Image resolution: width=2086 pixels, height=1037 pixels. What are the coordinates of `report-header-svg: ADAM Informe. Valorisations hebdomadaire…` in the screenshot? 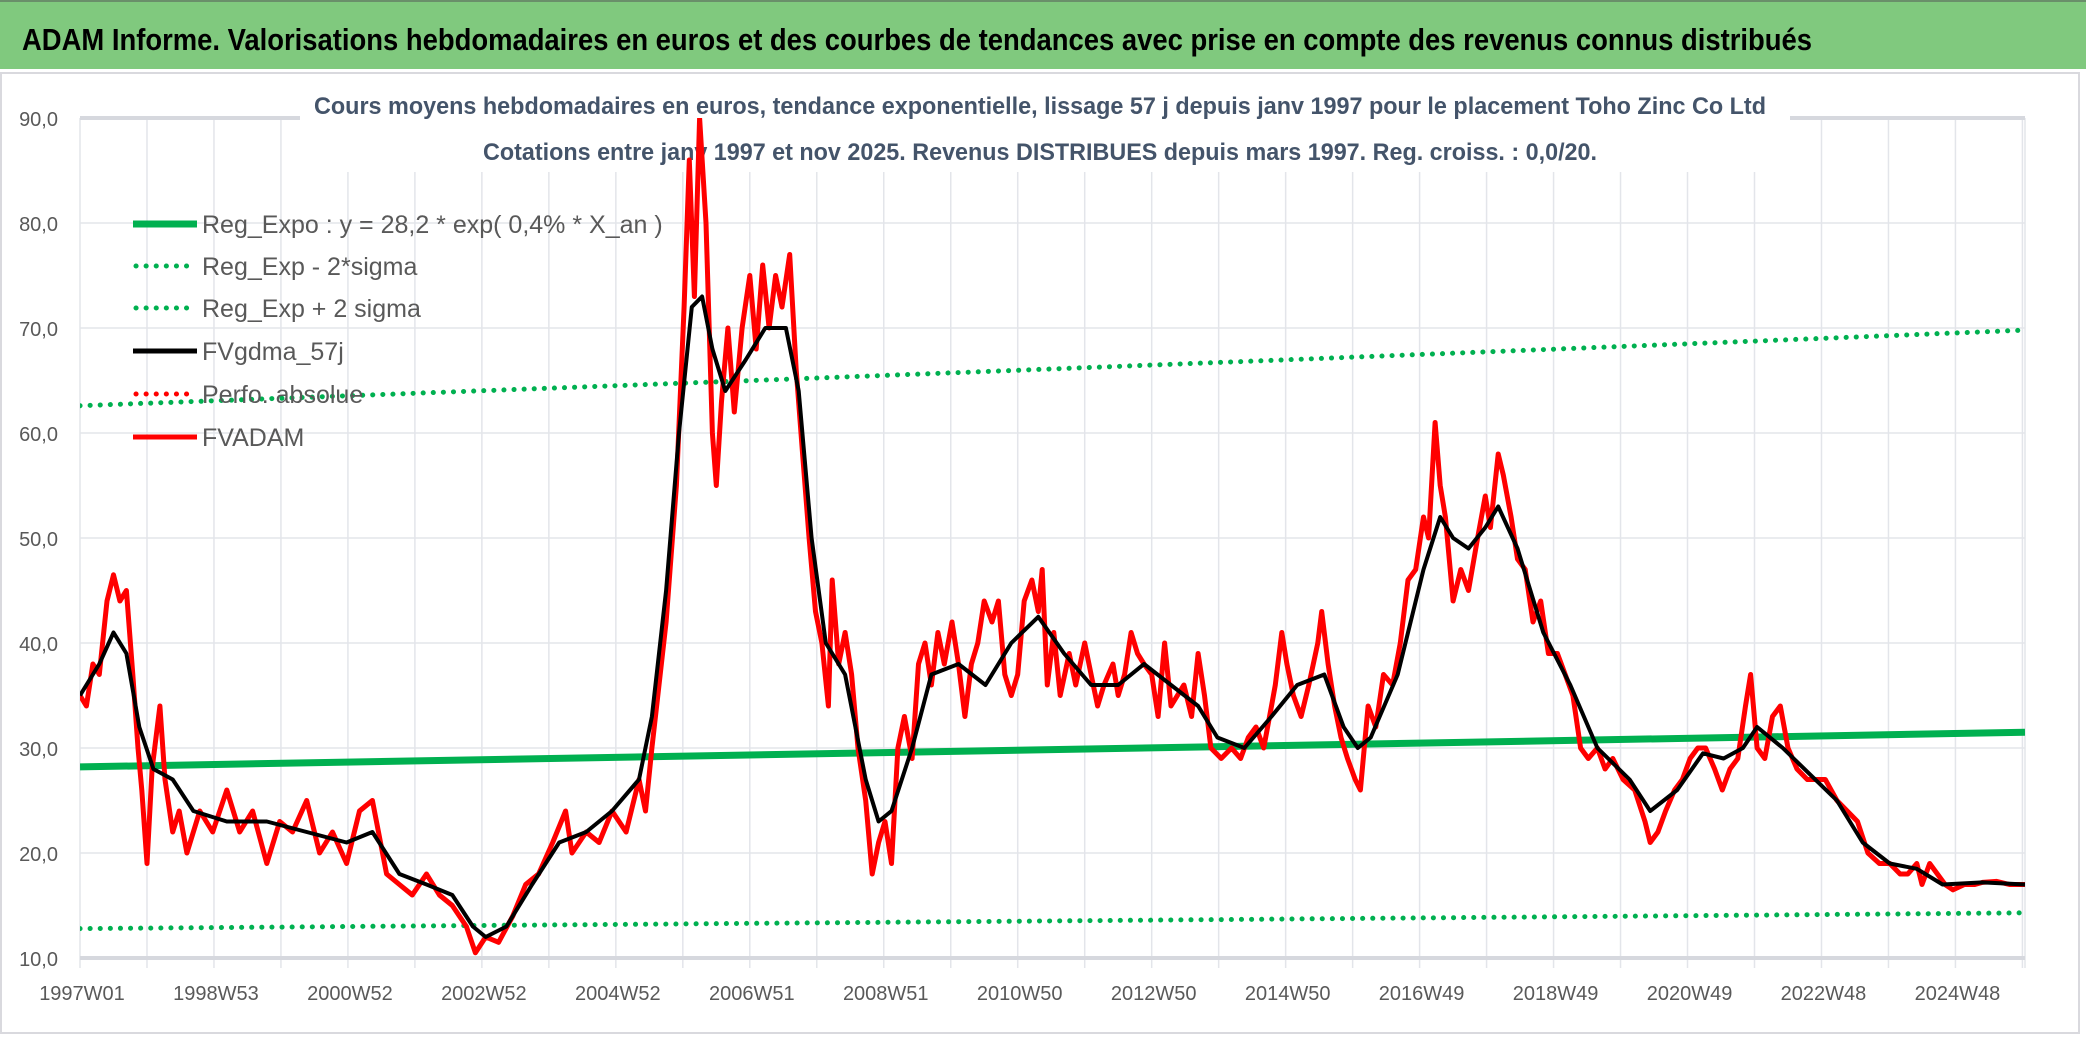 It's located at (917, 39).